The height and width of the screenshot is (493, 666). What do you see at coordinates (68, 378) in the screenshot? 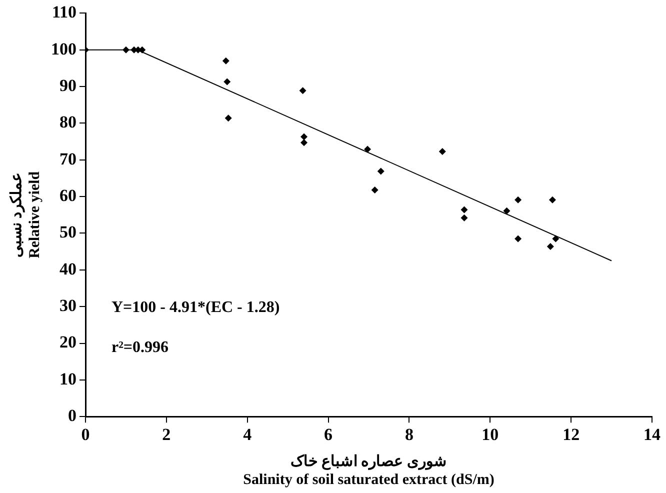
I see `y-tick-label: 10` at bounding box center [68, 378].